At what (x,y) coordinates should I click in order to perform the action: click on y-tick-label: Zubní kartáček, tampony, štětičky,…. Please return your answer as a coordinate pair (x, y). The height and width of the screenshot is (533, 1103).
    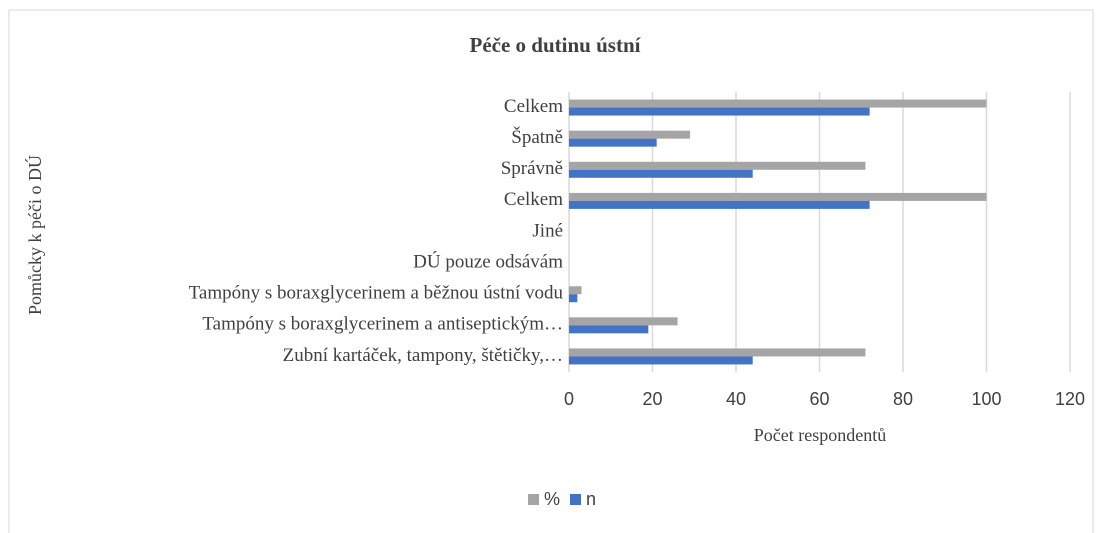
    Looking at the image, I should click on (423, 355).